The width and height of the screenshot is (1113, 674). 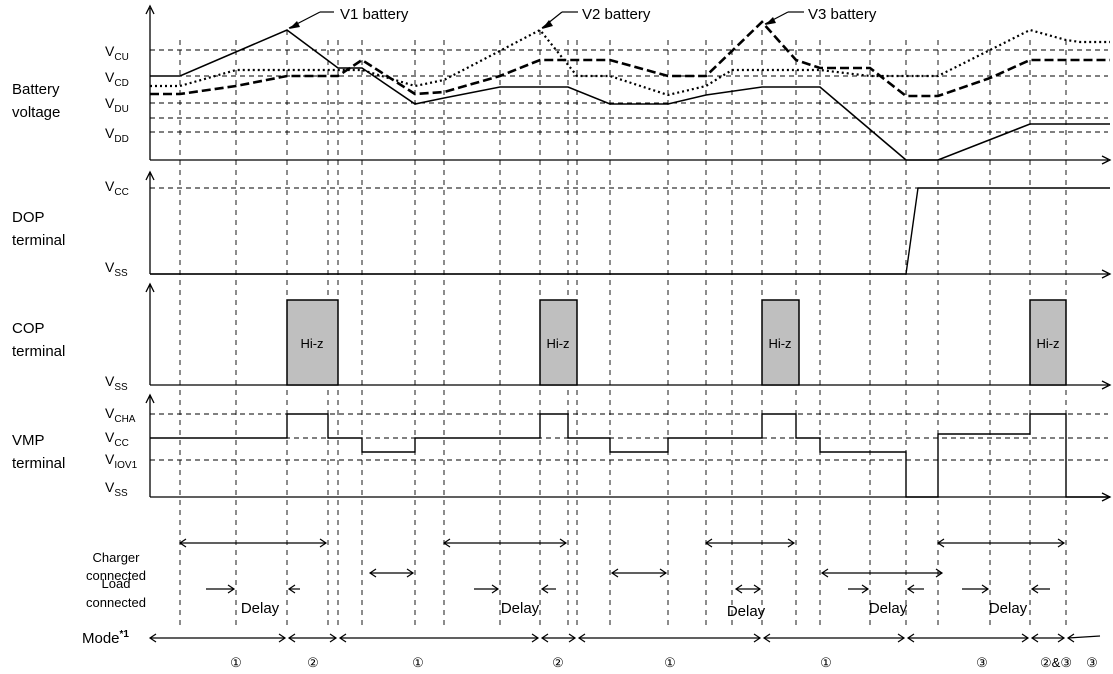 I want to click on hiz-label-1: Hi-z, so click(x=311, y=343).